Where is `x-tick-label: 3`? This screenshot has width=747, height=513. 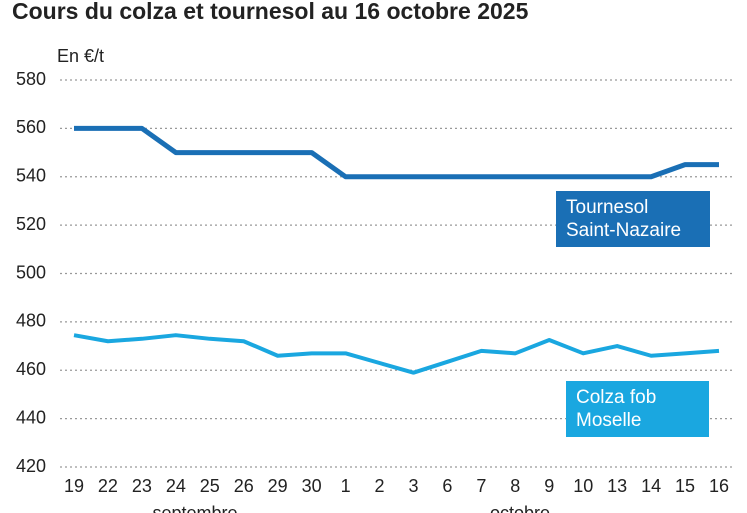
x-tick-label: 3 is located at coordinates (413, 486).